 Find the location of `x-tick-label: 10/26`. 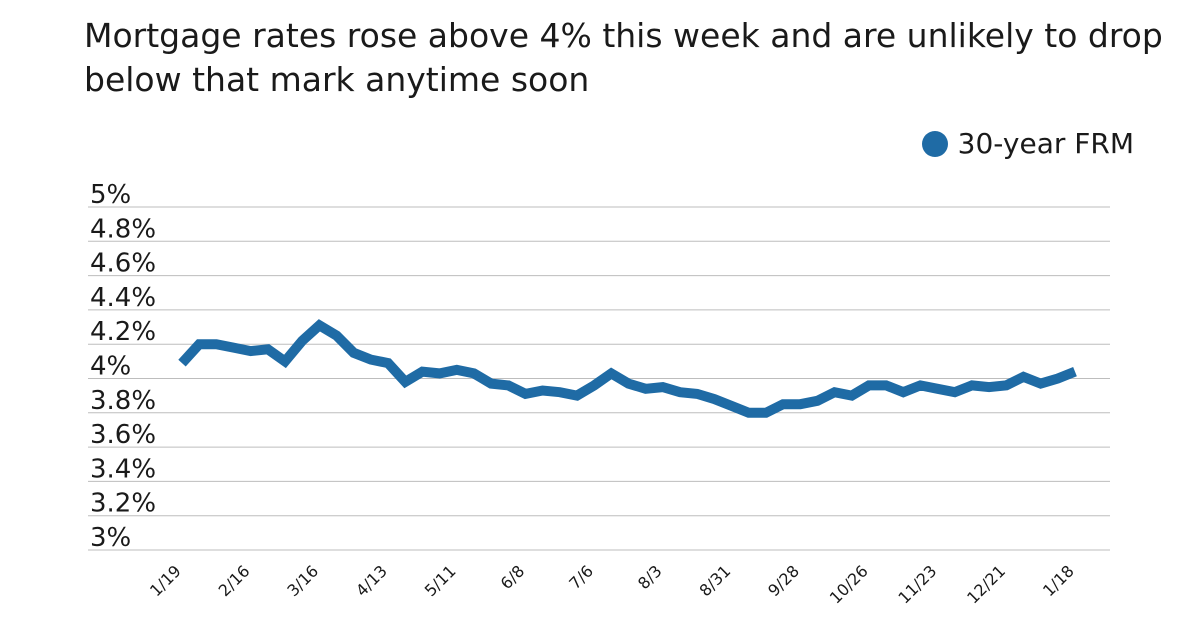

x-tick-label: 10/26 is located at coordinates (849, 584).